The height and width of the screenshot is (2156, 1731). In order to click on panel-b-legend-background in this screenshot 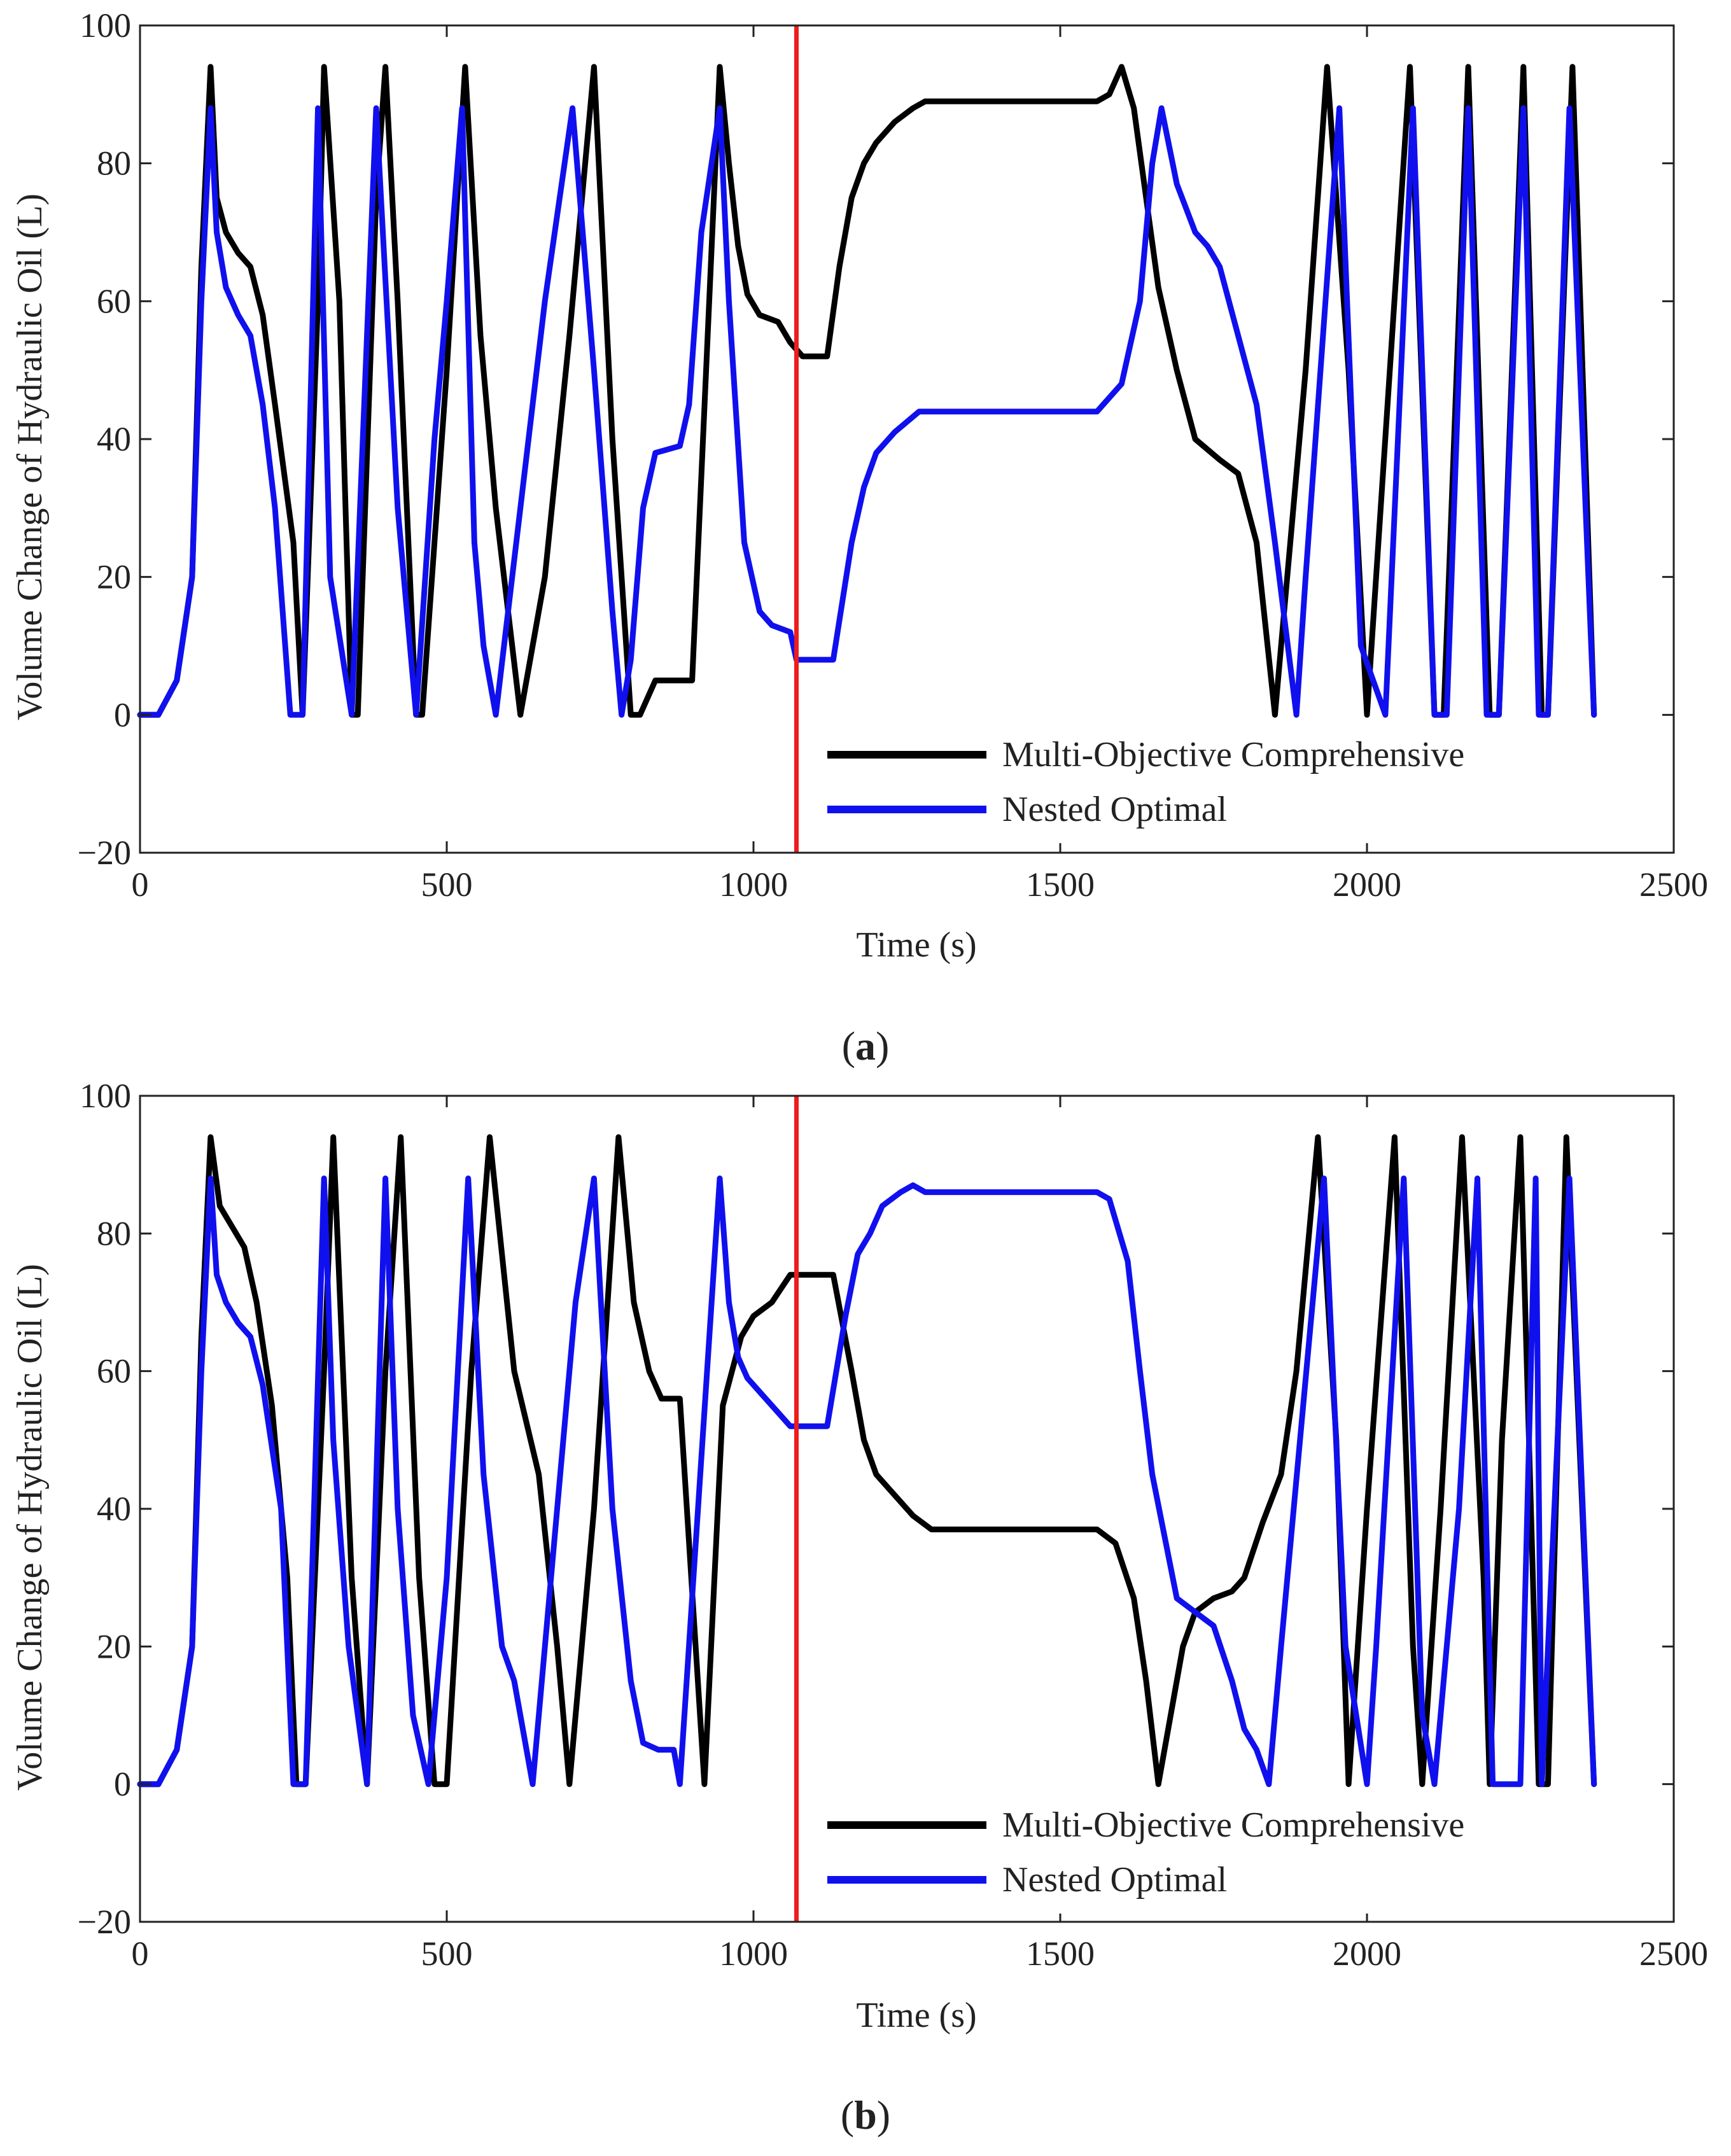, I will do `click(1234, 1853)`.